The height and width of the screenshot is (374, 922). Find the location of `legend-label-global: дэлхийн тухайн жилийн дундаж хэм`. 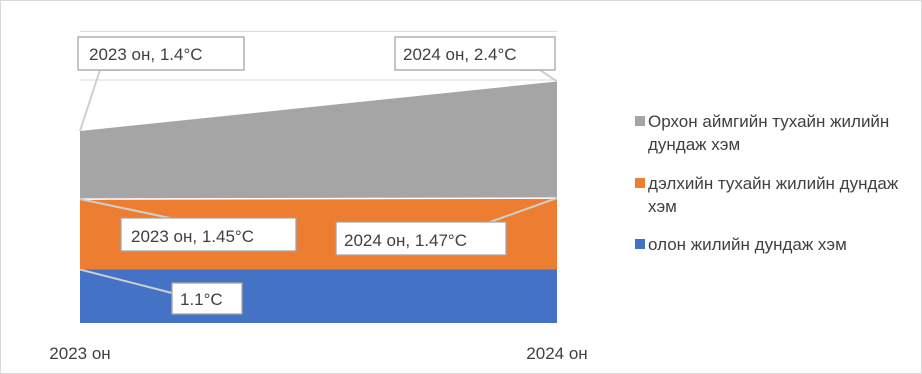

legend-label-global: дэлхийн тухайн жилийн дундаж хэм is located at coordinates (773, 195).